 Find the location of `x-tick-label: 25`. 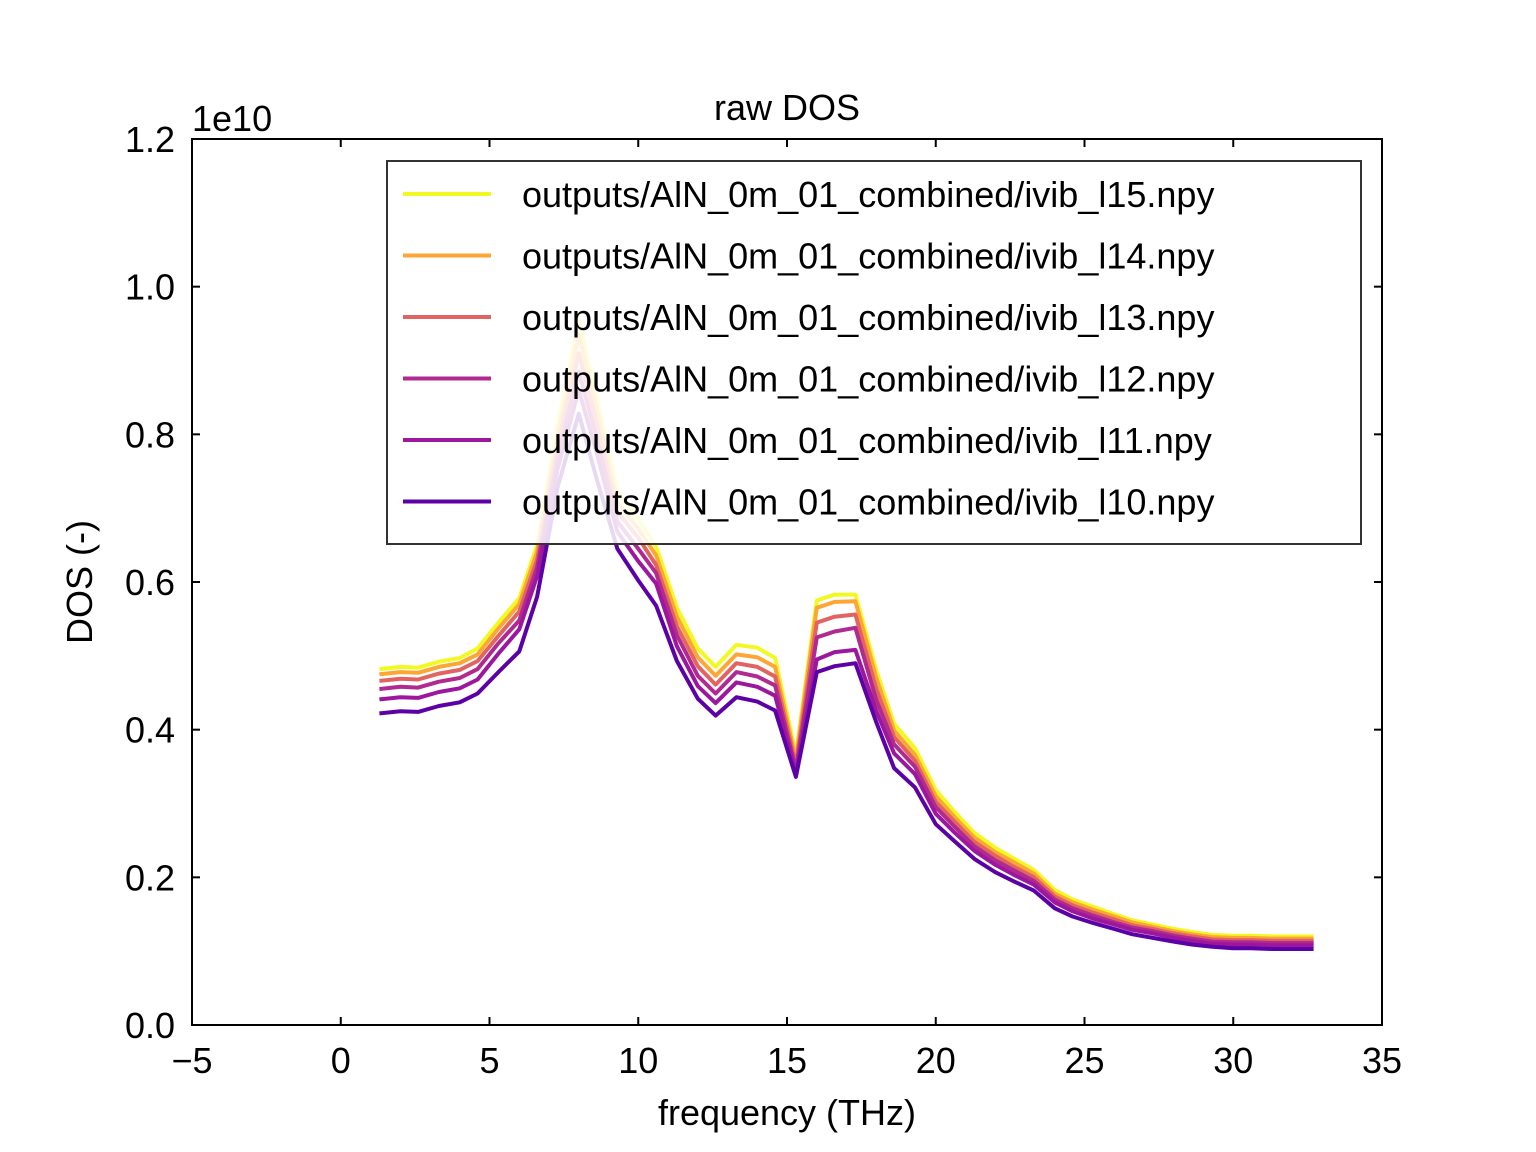

x-tick-label: 25 is located at coordinates (1084, 1060).